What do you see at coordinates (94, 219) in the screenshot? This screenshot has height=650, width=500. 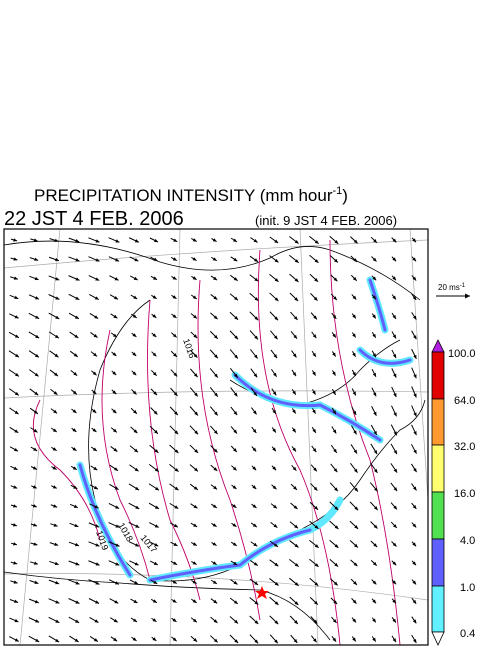 I see `valid-time: 22 JST 4 FEB. 2006` at bounding box center [94, 219].